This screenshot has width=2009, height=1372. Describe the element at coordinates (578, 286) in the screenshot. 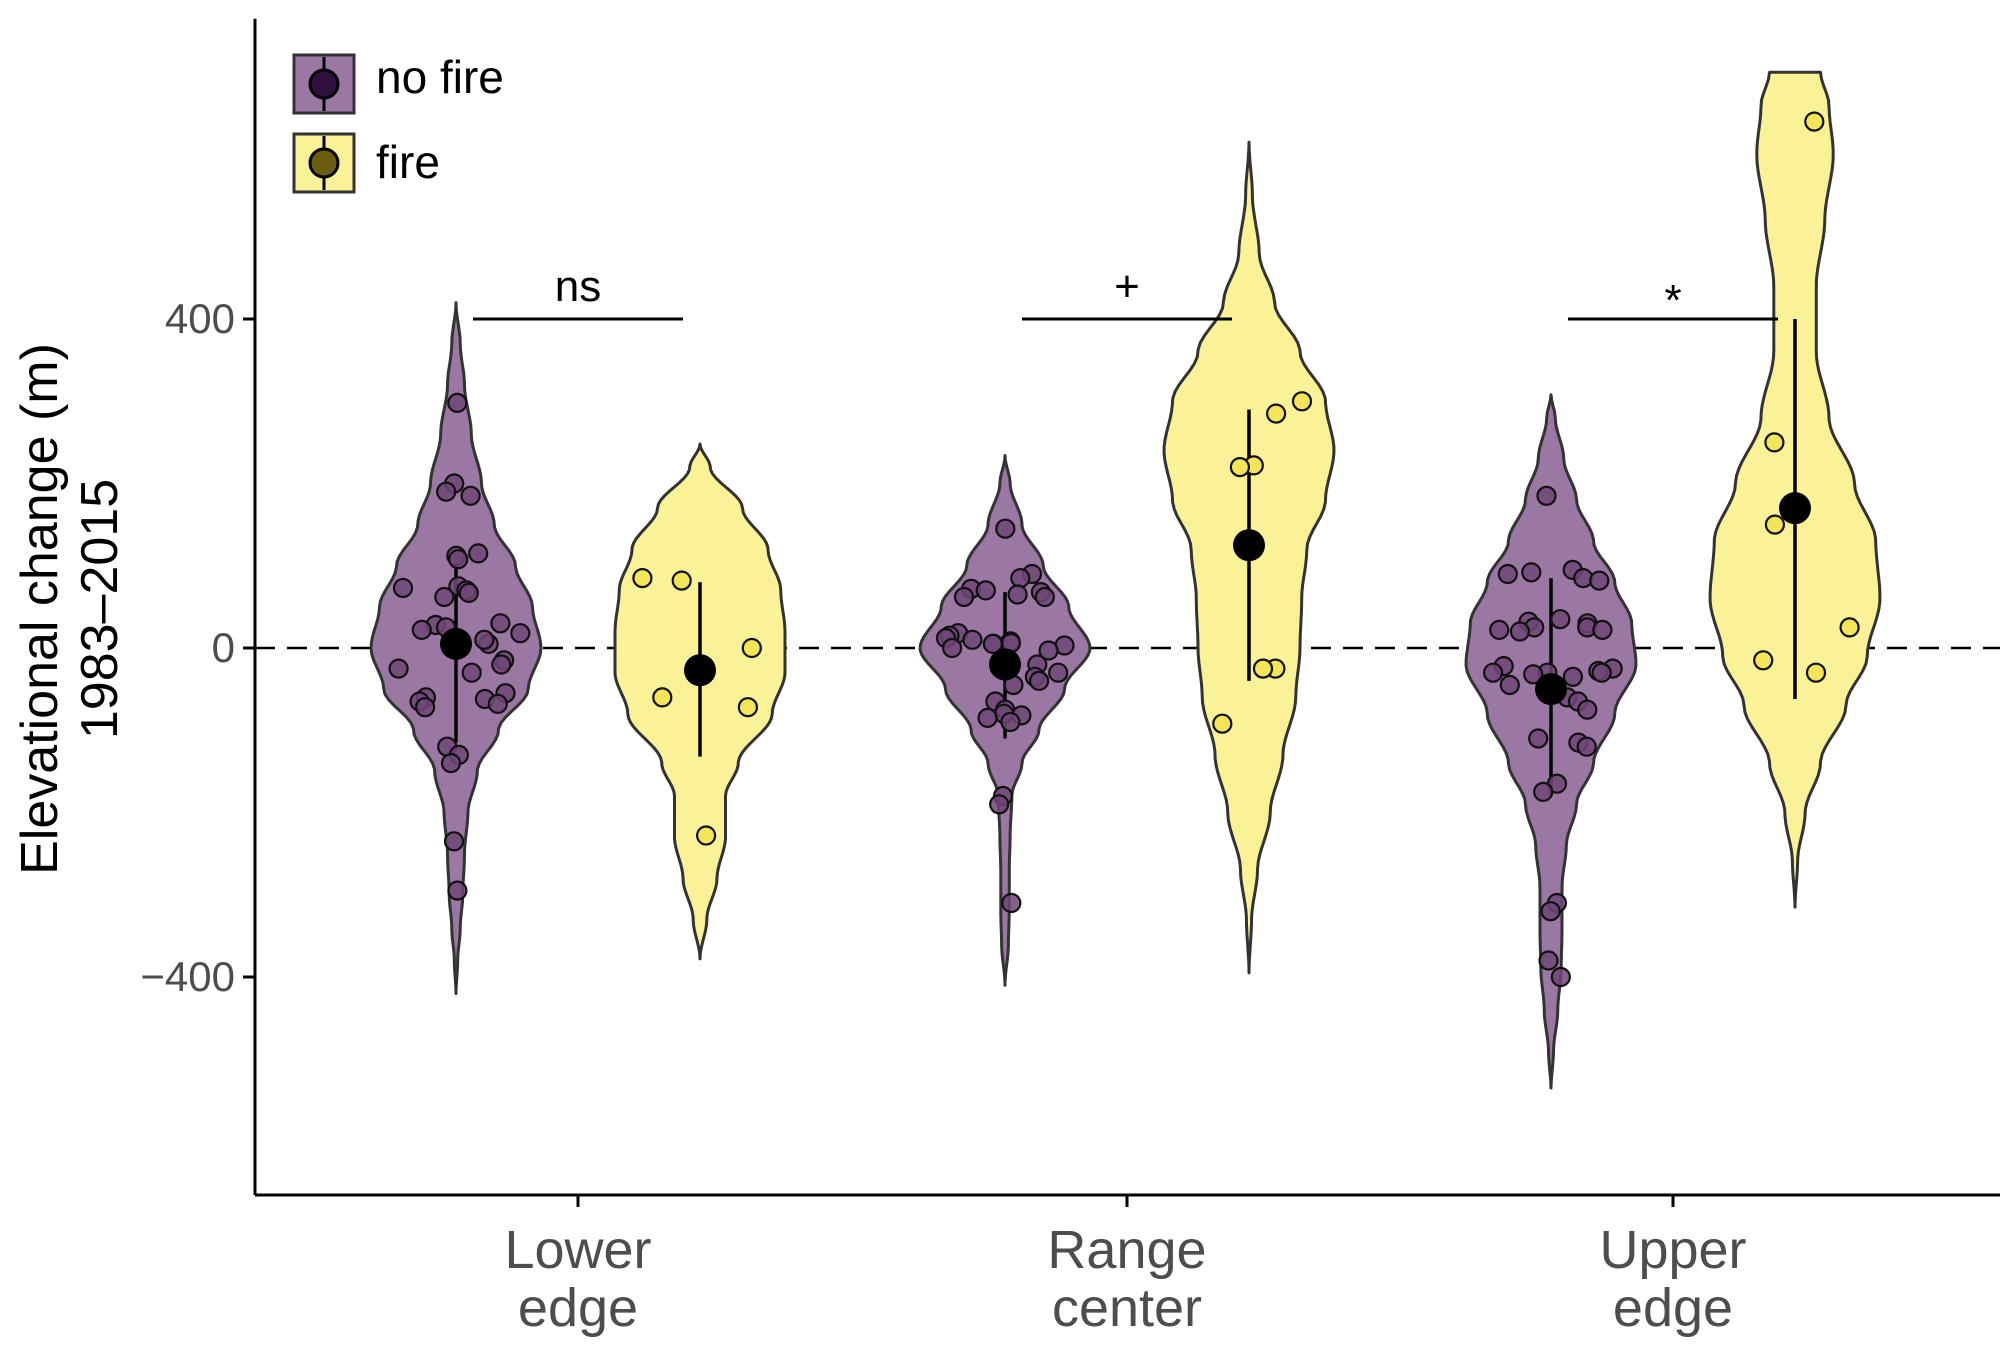

I see `significance-label: ns` at that location.